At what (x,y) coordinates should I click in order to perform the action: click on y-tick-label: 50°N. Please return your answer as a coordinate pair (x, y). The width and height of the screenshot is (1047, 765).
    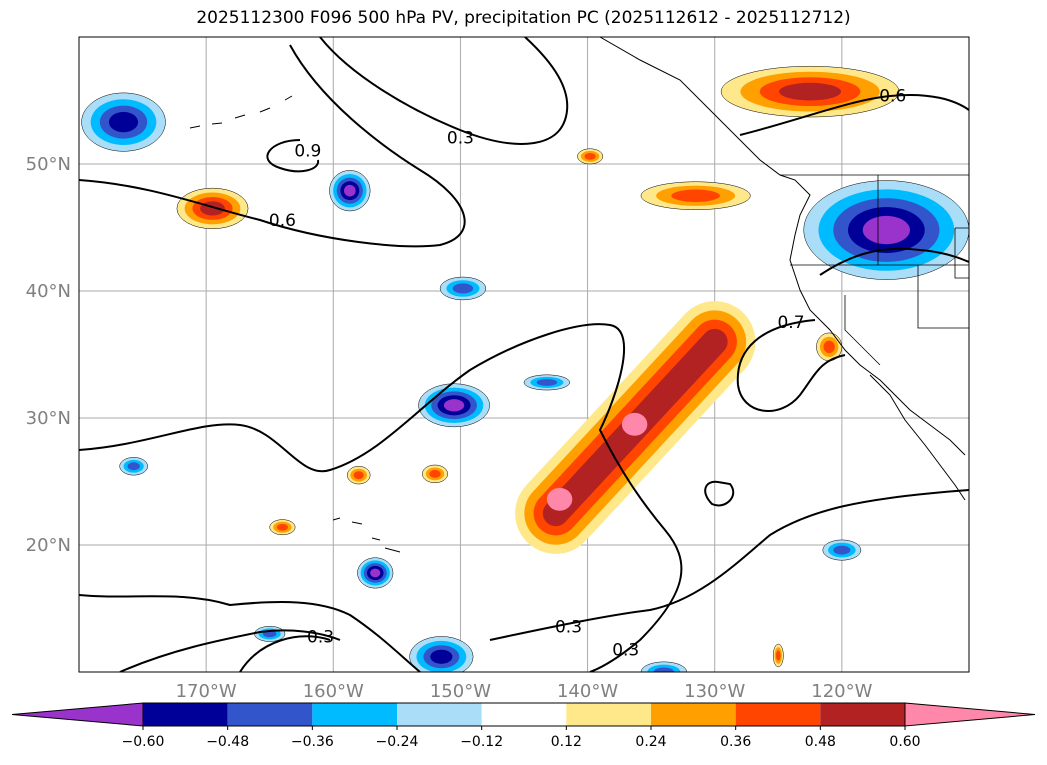
    Looking at the image, I should click on (48, 164).